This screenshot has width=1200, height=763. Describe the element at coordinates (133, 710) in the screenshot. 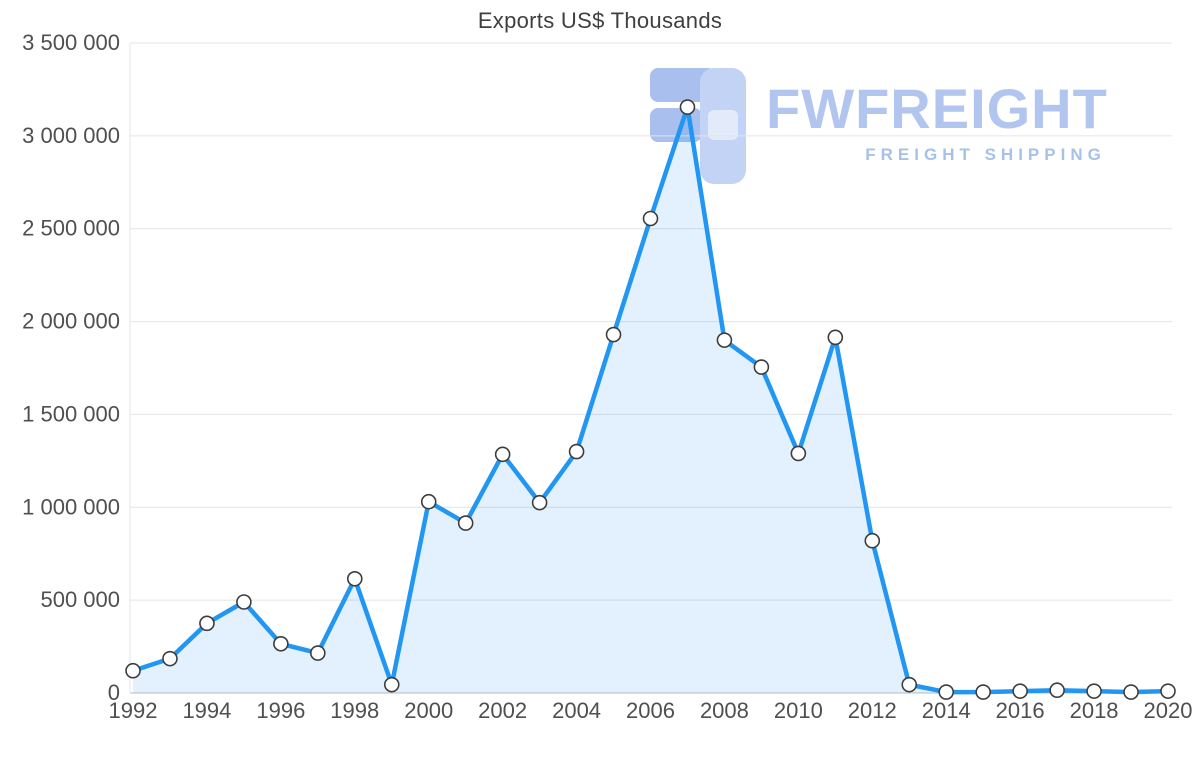

I see `x-axis-tick-label: 1992` at that location.